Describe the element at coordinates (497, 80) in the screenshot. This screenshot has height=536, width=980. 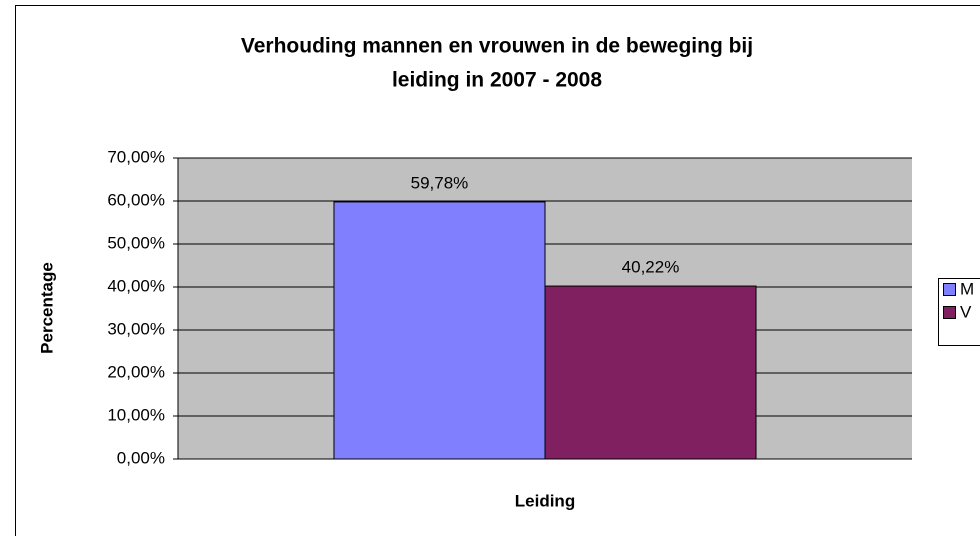
I see `chart-title: leiding in 2007 - 2008` at that location.